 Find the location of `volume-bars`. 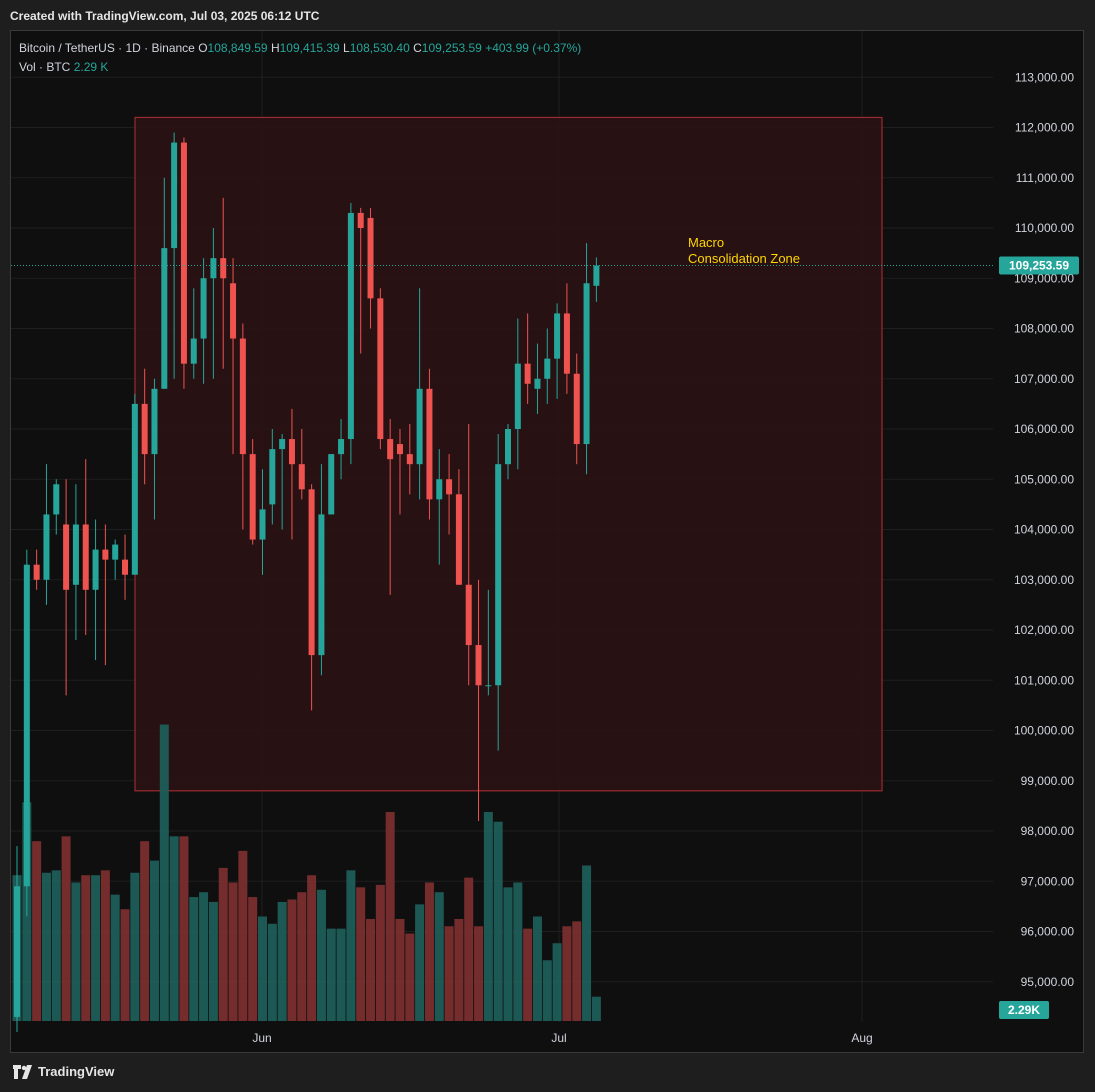

volume-bars is located at coordinates (306, 872).